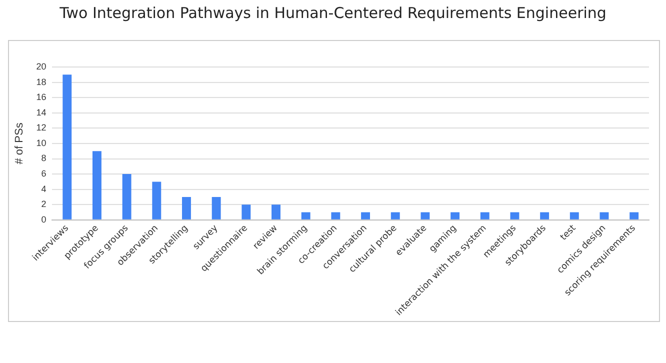  What do you see at coordinates (41, 127) in the screenshot?
I see `y-tick-label: 12` at bounding box center [41, 127].